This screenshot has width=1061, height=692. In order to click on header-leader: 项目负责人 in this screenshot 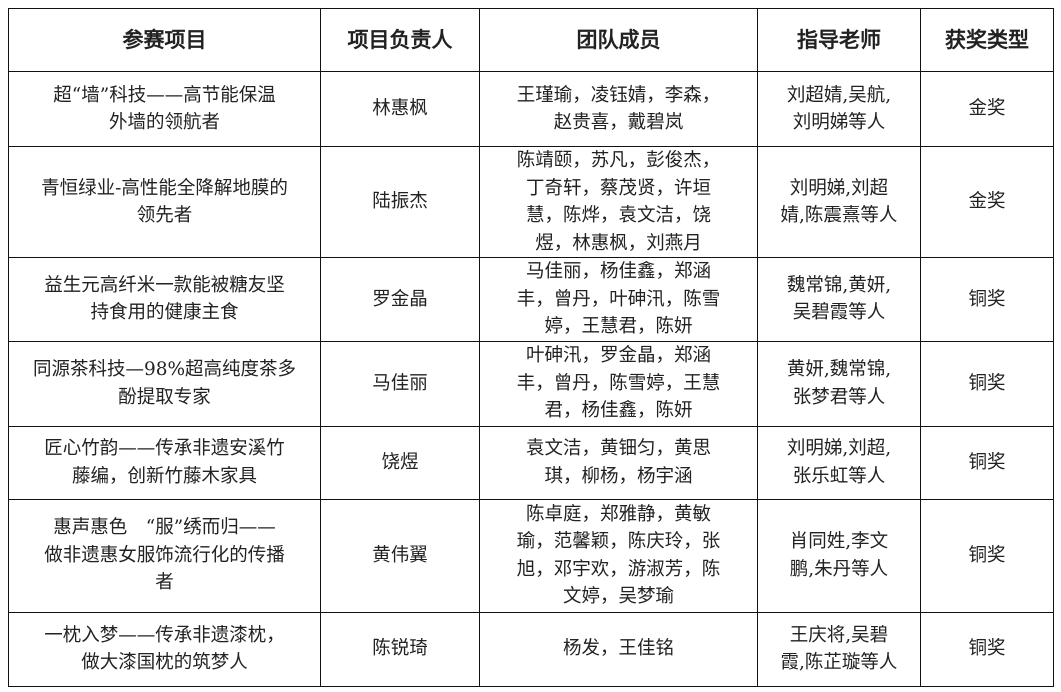, I will do `click(400, 40)`.